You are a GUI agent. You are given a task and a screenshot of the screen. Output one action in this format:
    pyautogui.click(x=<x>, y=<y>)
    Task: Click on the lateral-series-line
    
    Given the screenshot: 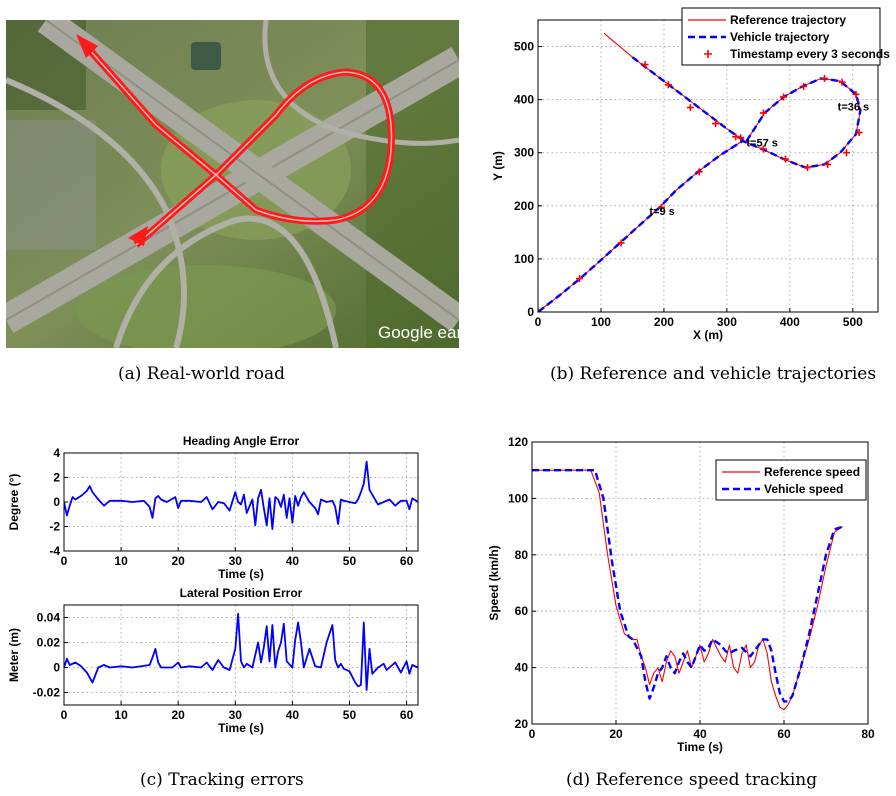 What is the action you would take?
    pyautogui.click(x=241, y=651)
    